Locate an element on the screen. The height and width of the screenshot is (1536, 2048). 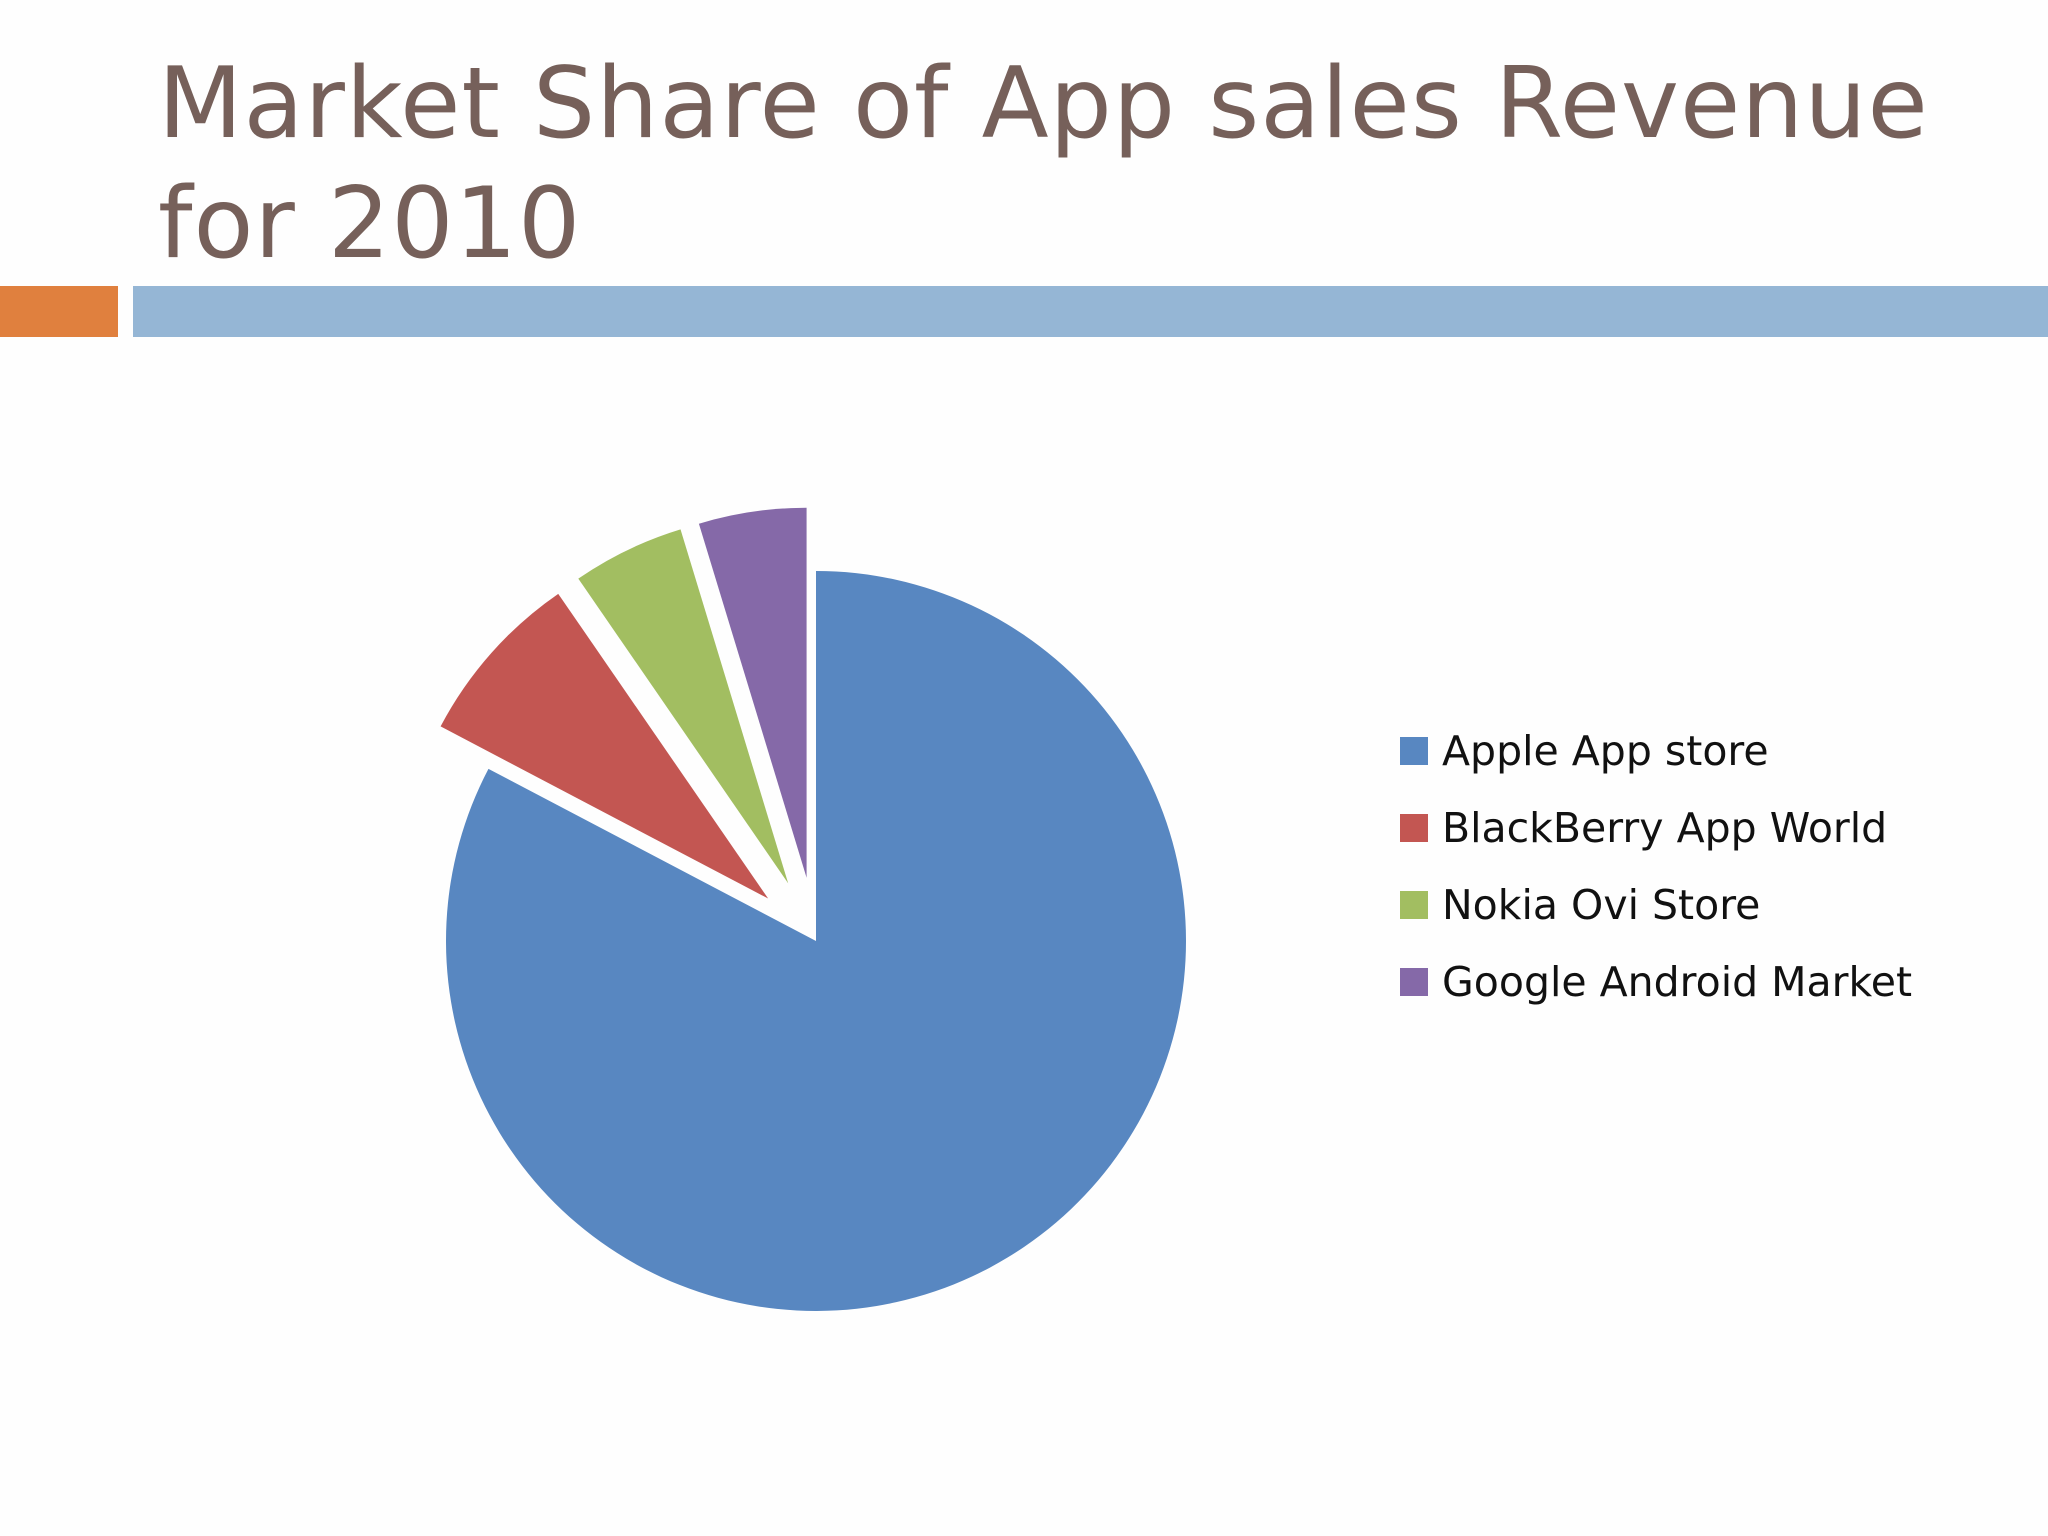
legend-item-nokia-ovi-store: Nokia Ovi Store is located at coordinates (1656, 904).